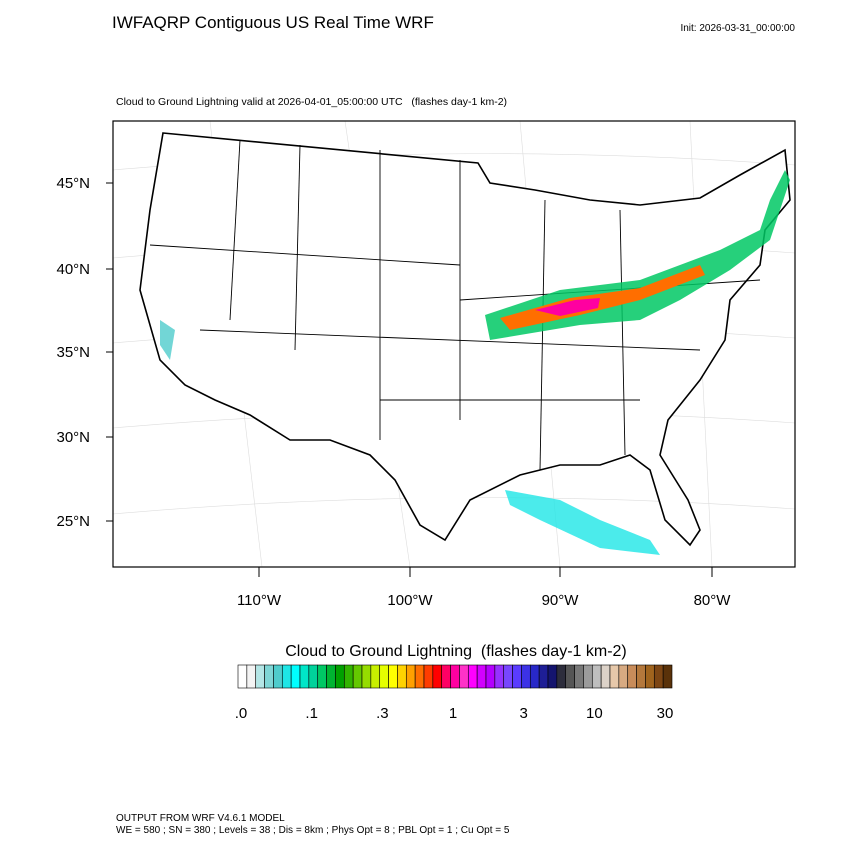 This screenshot has width=850, height=850. What do you see at coordinates (73, 183) in the screenshot?
I see `lat-label: 45°N` at bounding box center [73, 183].